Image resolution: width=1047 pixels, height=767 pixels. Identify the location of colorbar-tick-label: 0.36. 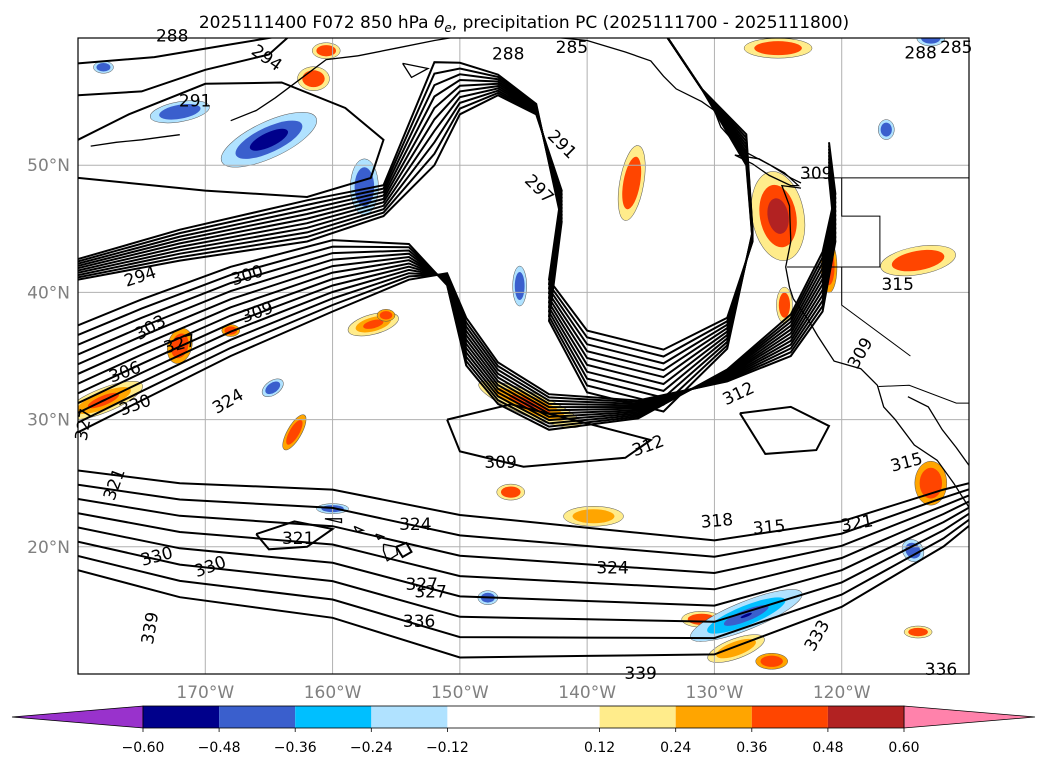
(751, 748).